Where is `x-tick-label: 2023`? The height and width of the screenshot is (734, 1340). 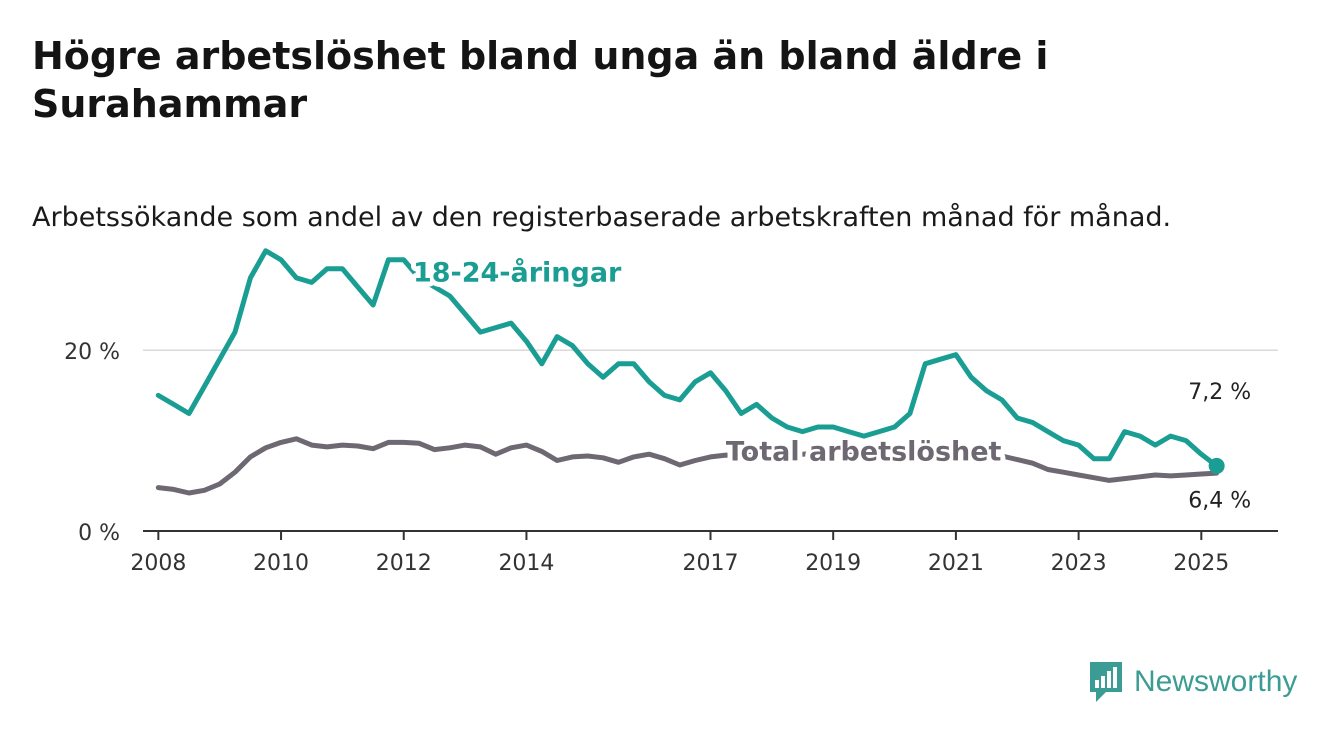 x-tick-label: 2023 is located at coordinates (1079, 563).